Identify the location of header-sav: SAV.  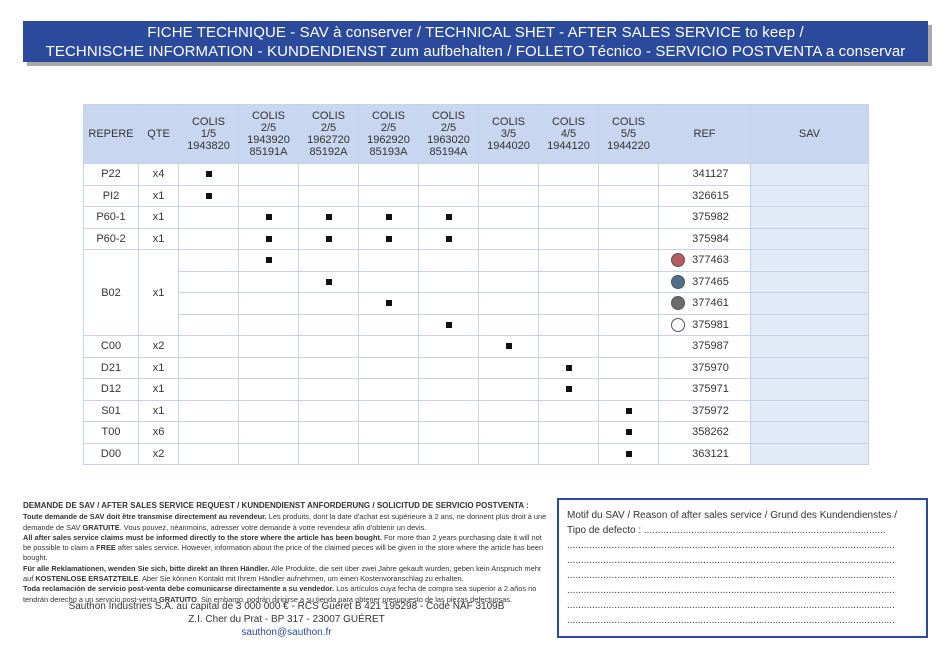
(809, 134).